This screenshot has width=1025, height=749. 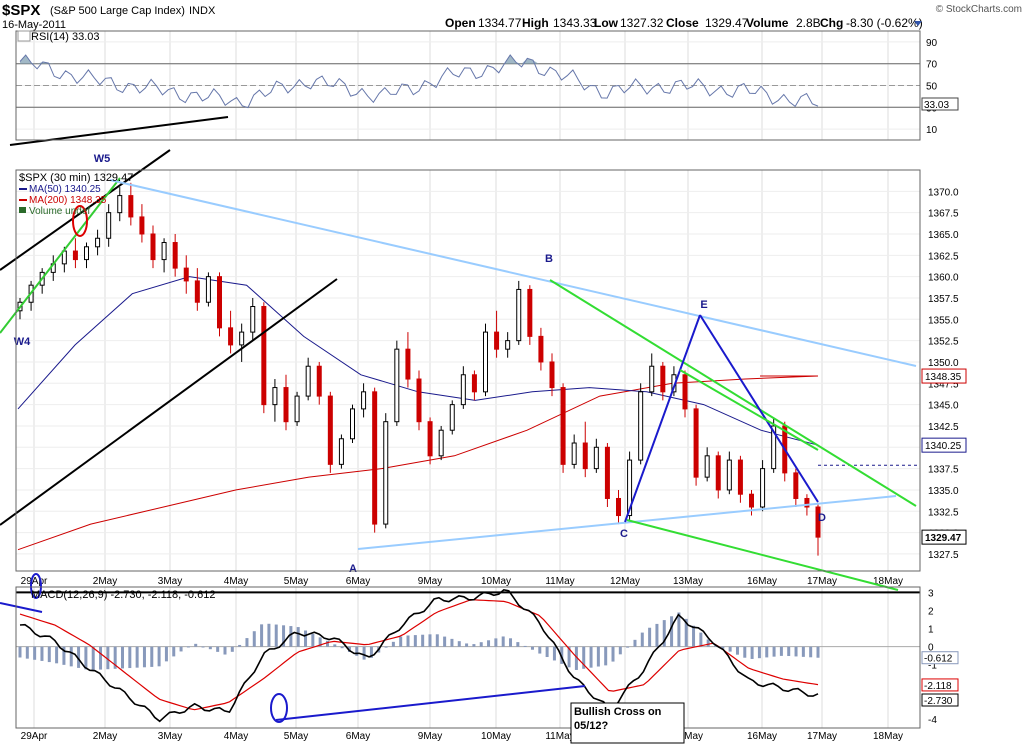 I want to click on macd-value-tag, so click(x=940, y=700).